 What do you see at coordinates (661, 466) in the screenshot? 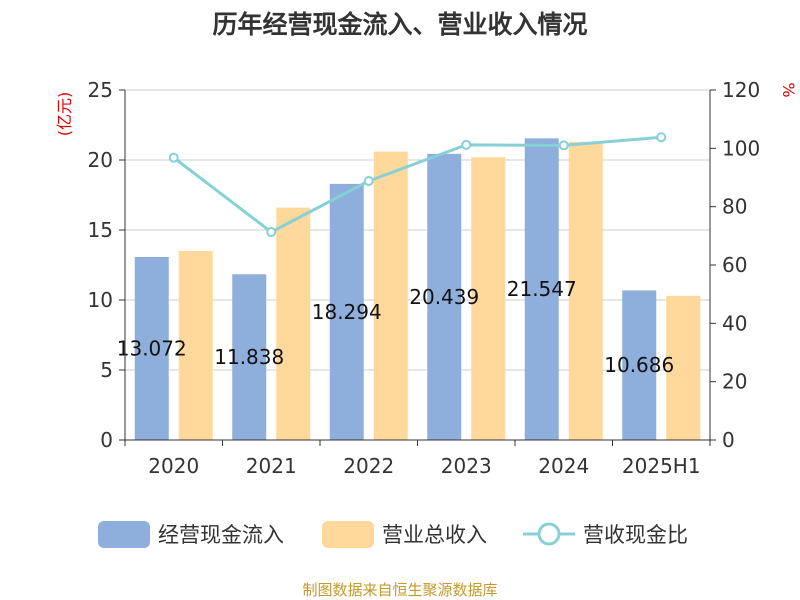
I see `x-tick-label: 2025H1` at bounding box center [661, 466].